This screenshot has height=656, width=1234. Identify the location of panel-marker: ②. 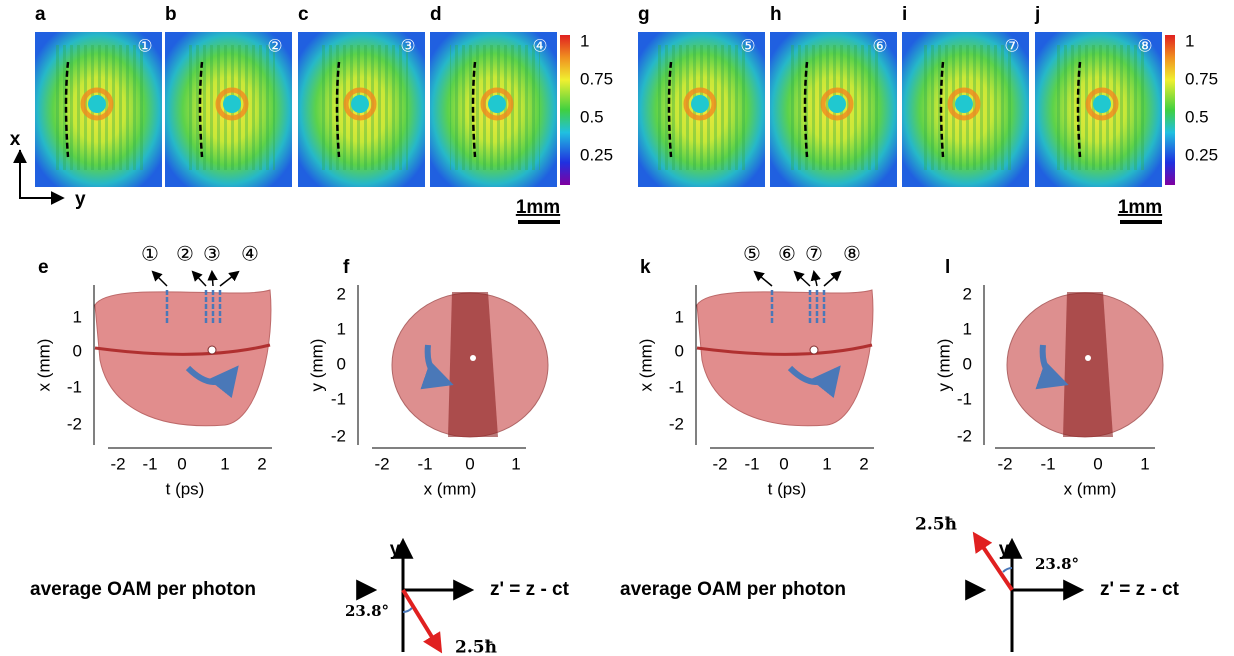
(274, 45).